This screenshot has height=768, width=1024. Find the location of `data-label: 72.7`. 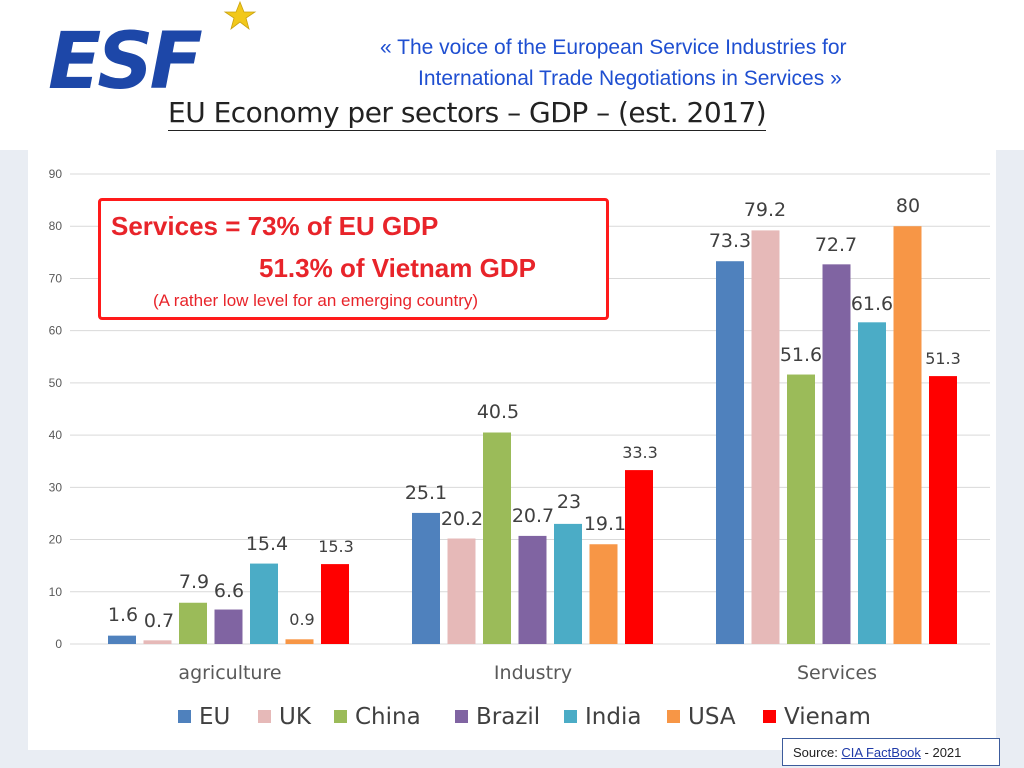

data-label: 72.7 is located at coordinates (836, 245).